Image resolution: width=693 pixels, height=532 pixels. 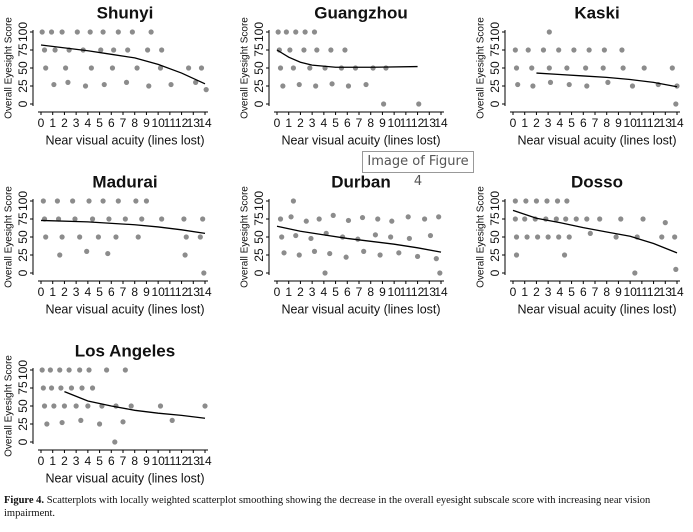 I want to click on panel-title: Madurai, so click(x=124, y=181).